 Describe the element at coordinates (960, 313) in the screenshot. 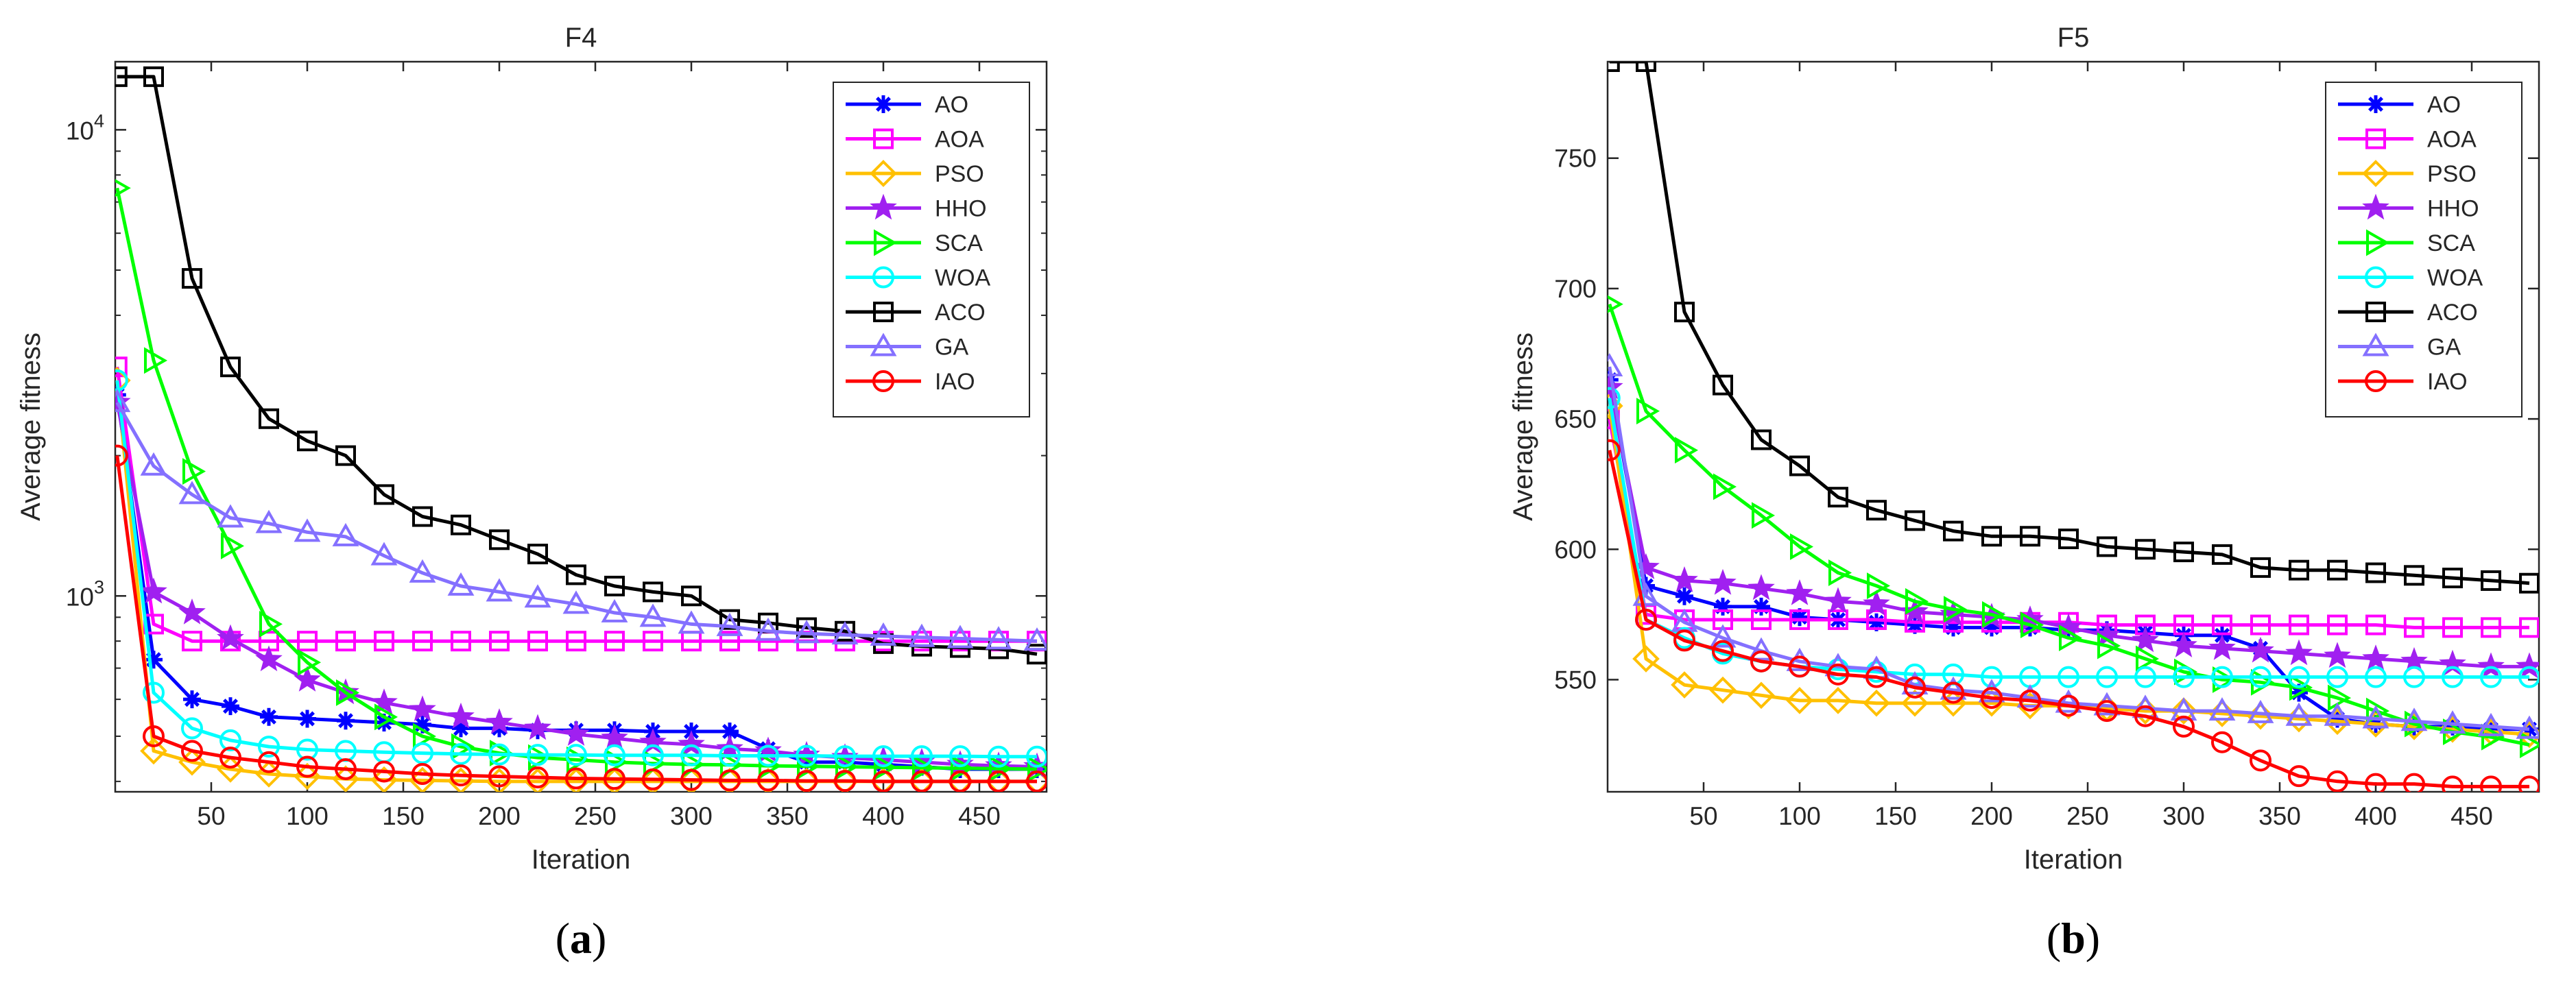

I see `legend-label: ACO` at that location.